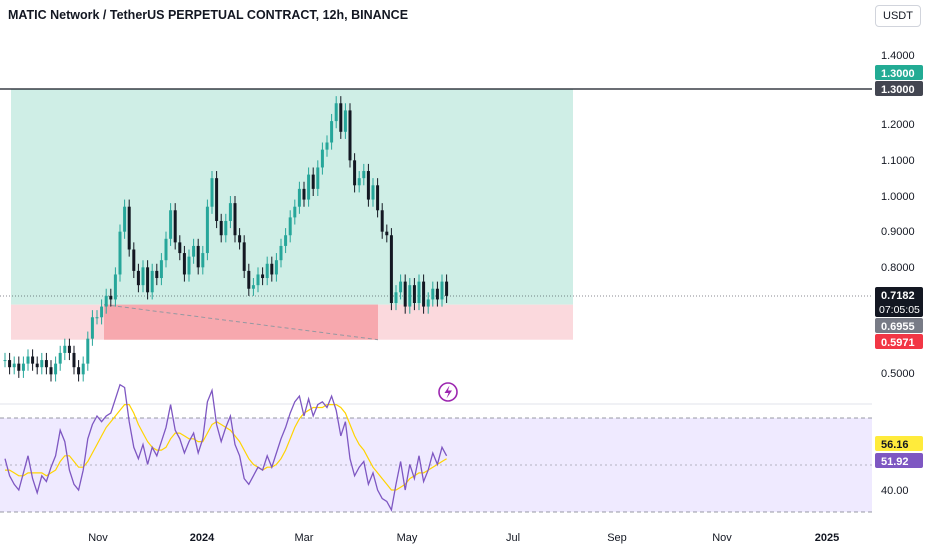 The height and width of the screenshot is (550, 932). Describe the element at coordinates (448, 392) in the screenshot. I see `flash-icon` at that location.